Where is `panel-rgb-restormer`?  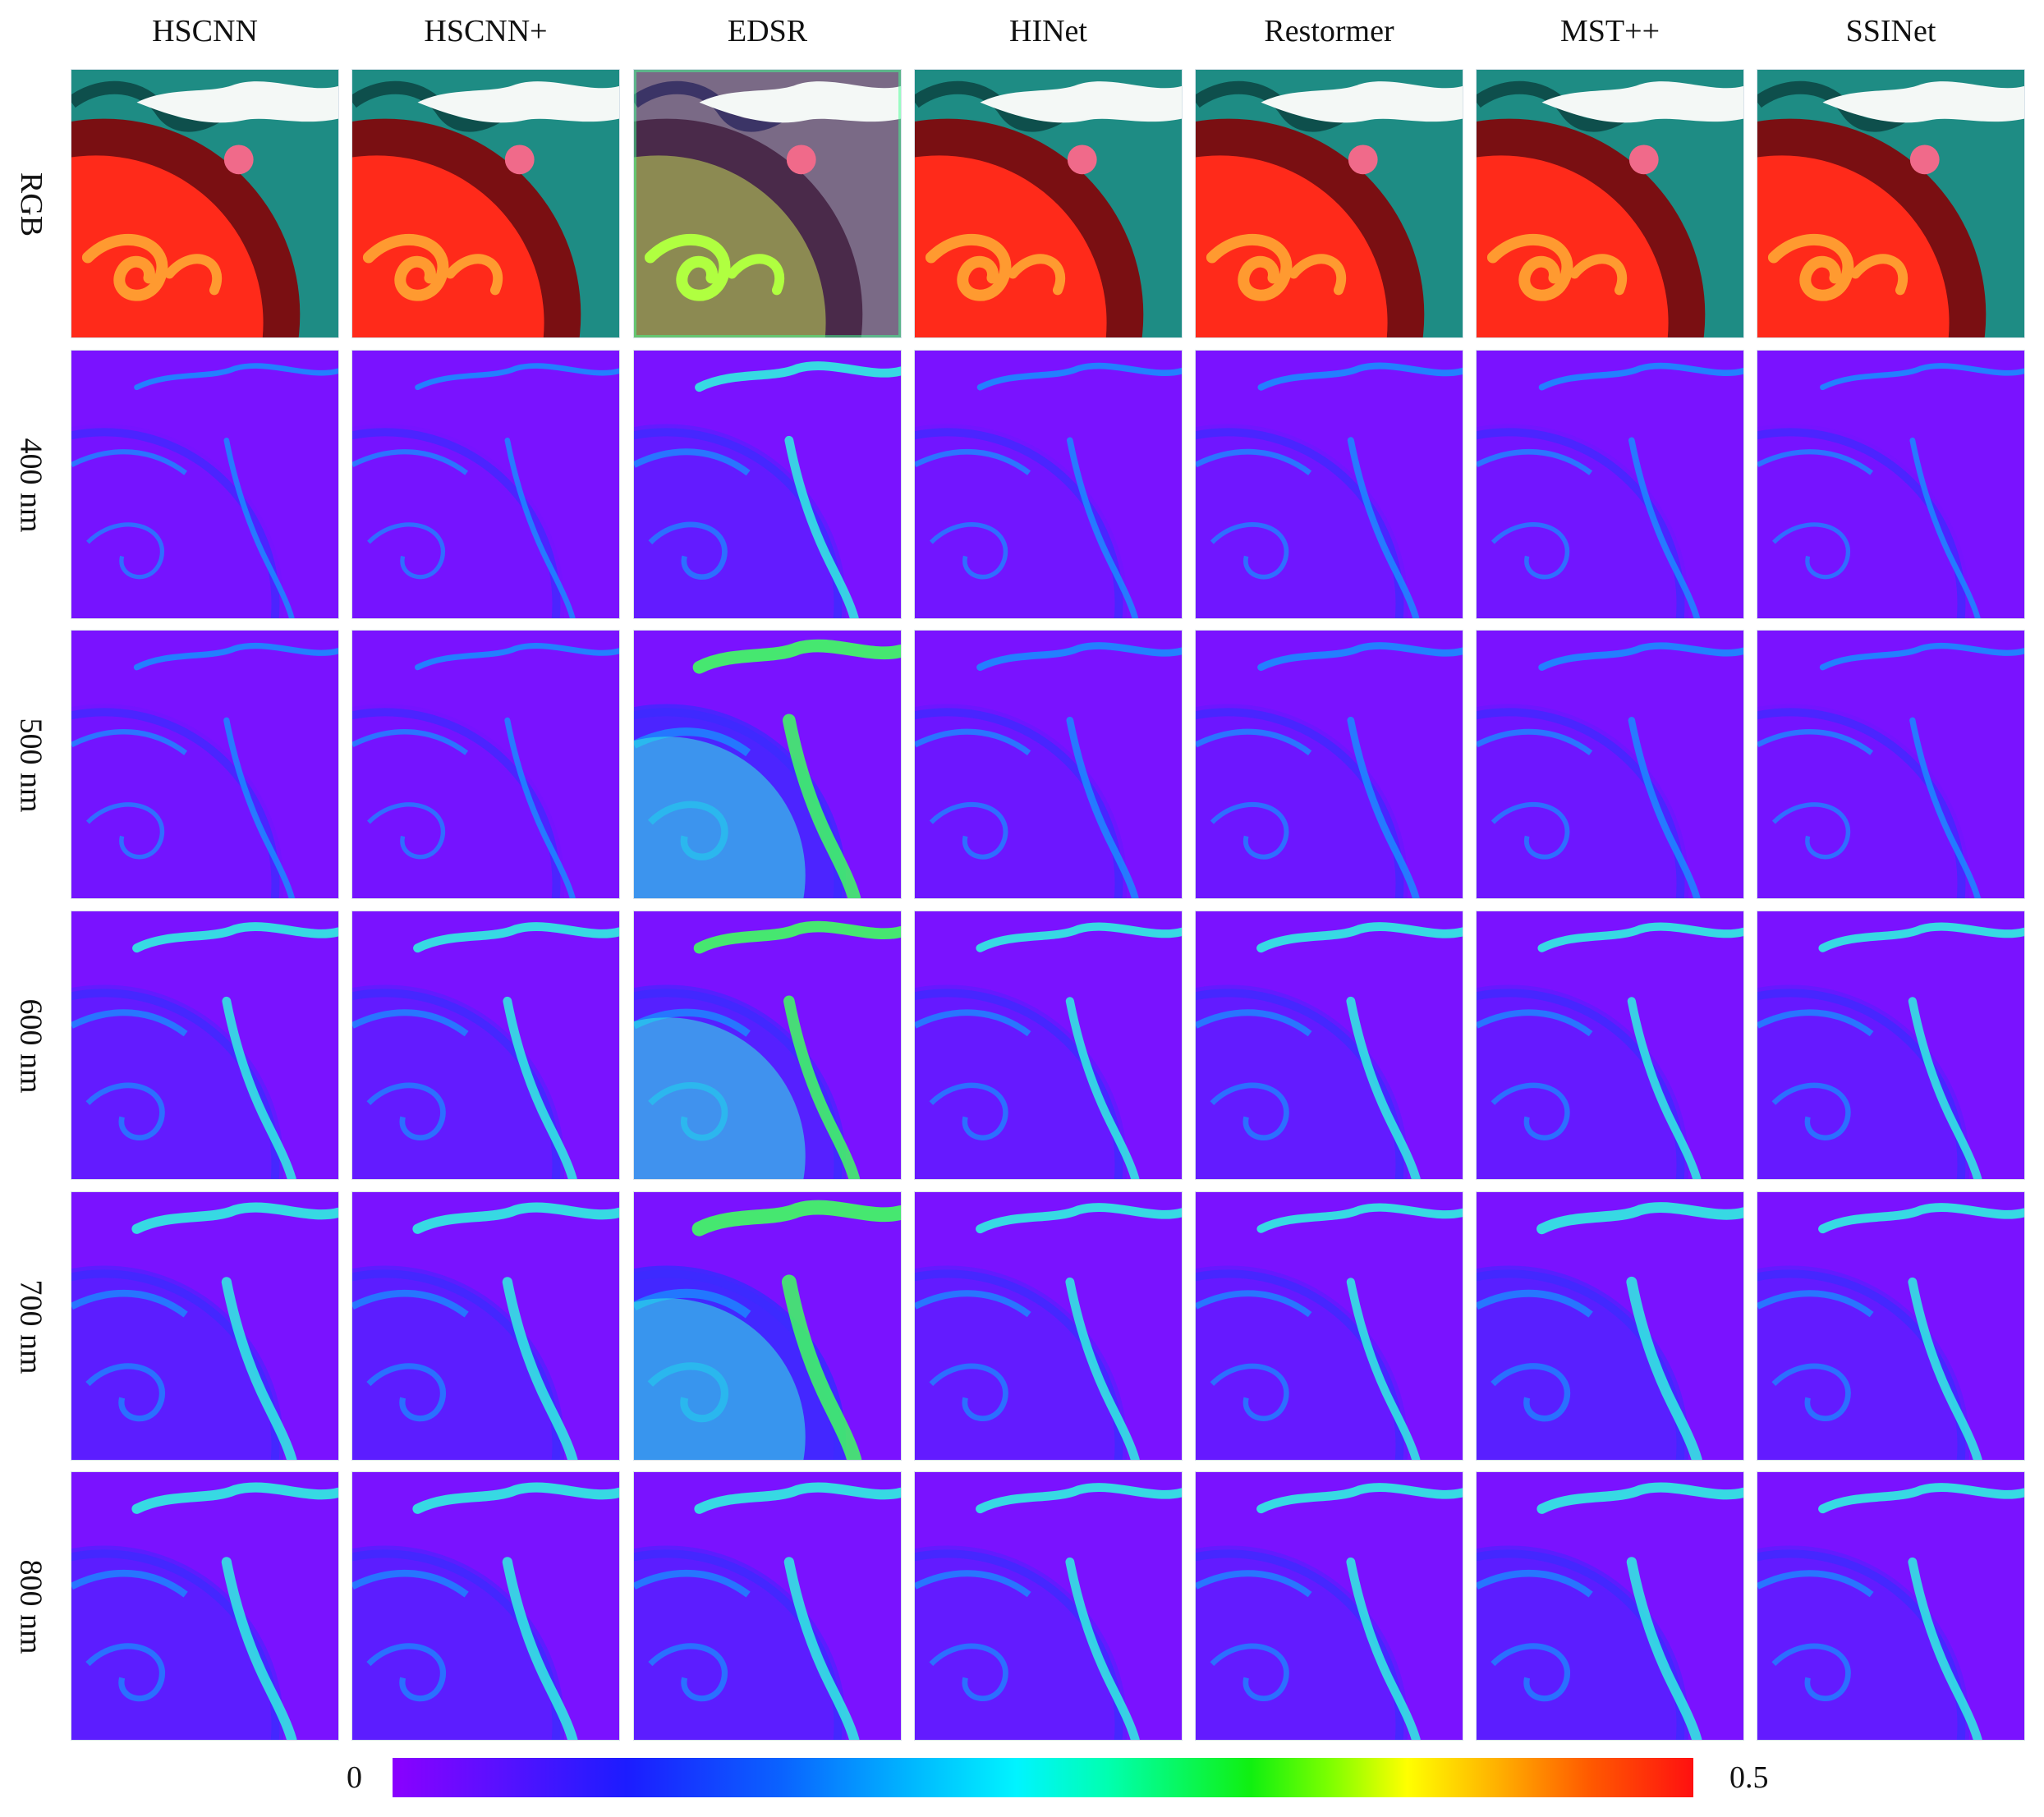 panel-rgb-restormer is located at coordinates (1329, 203).